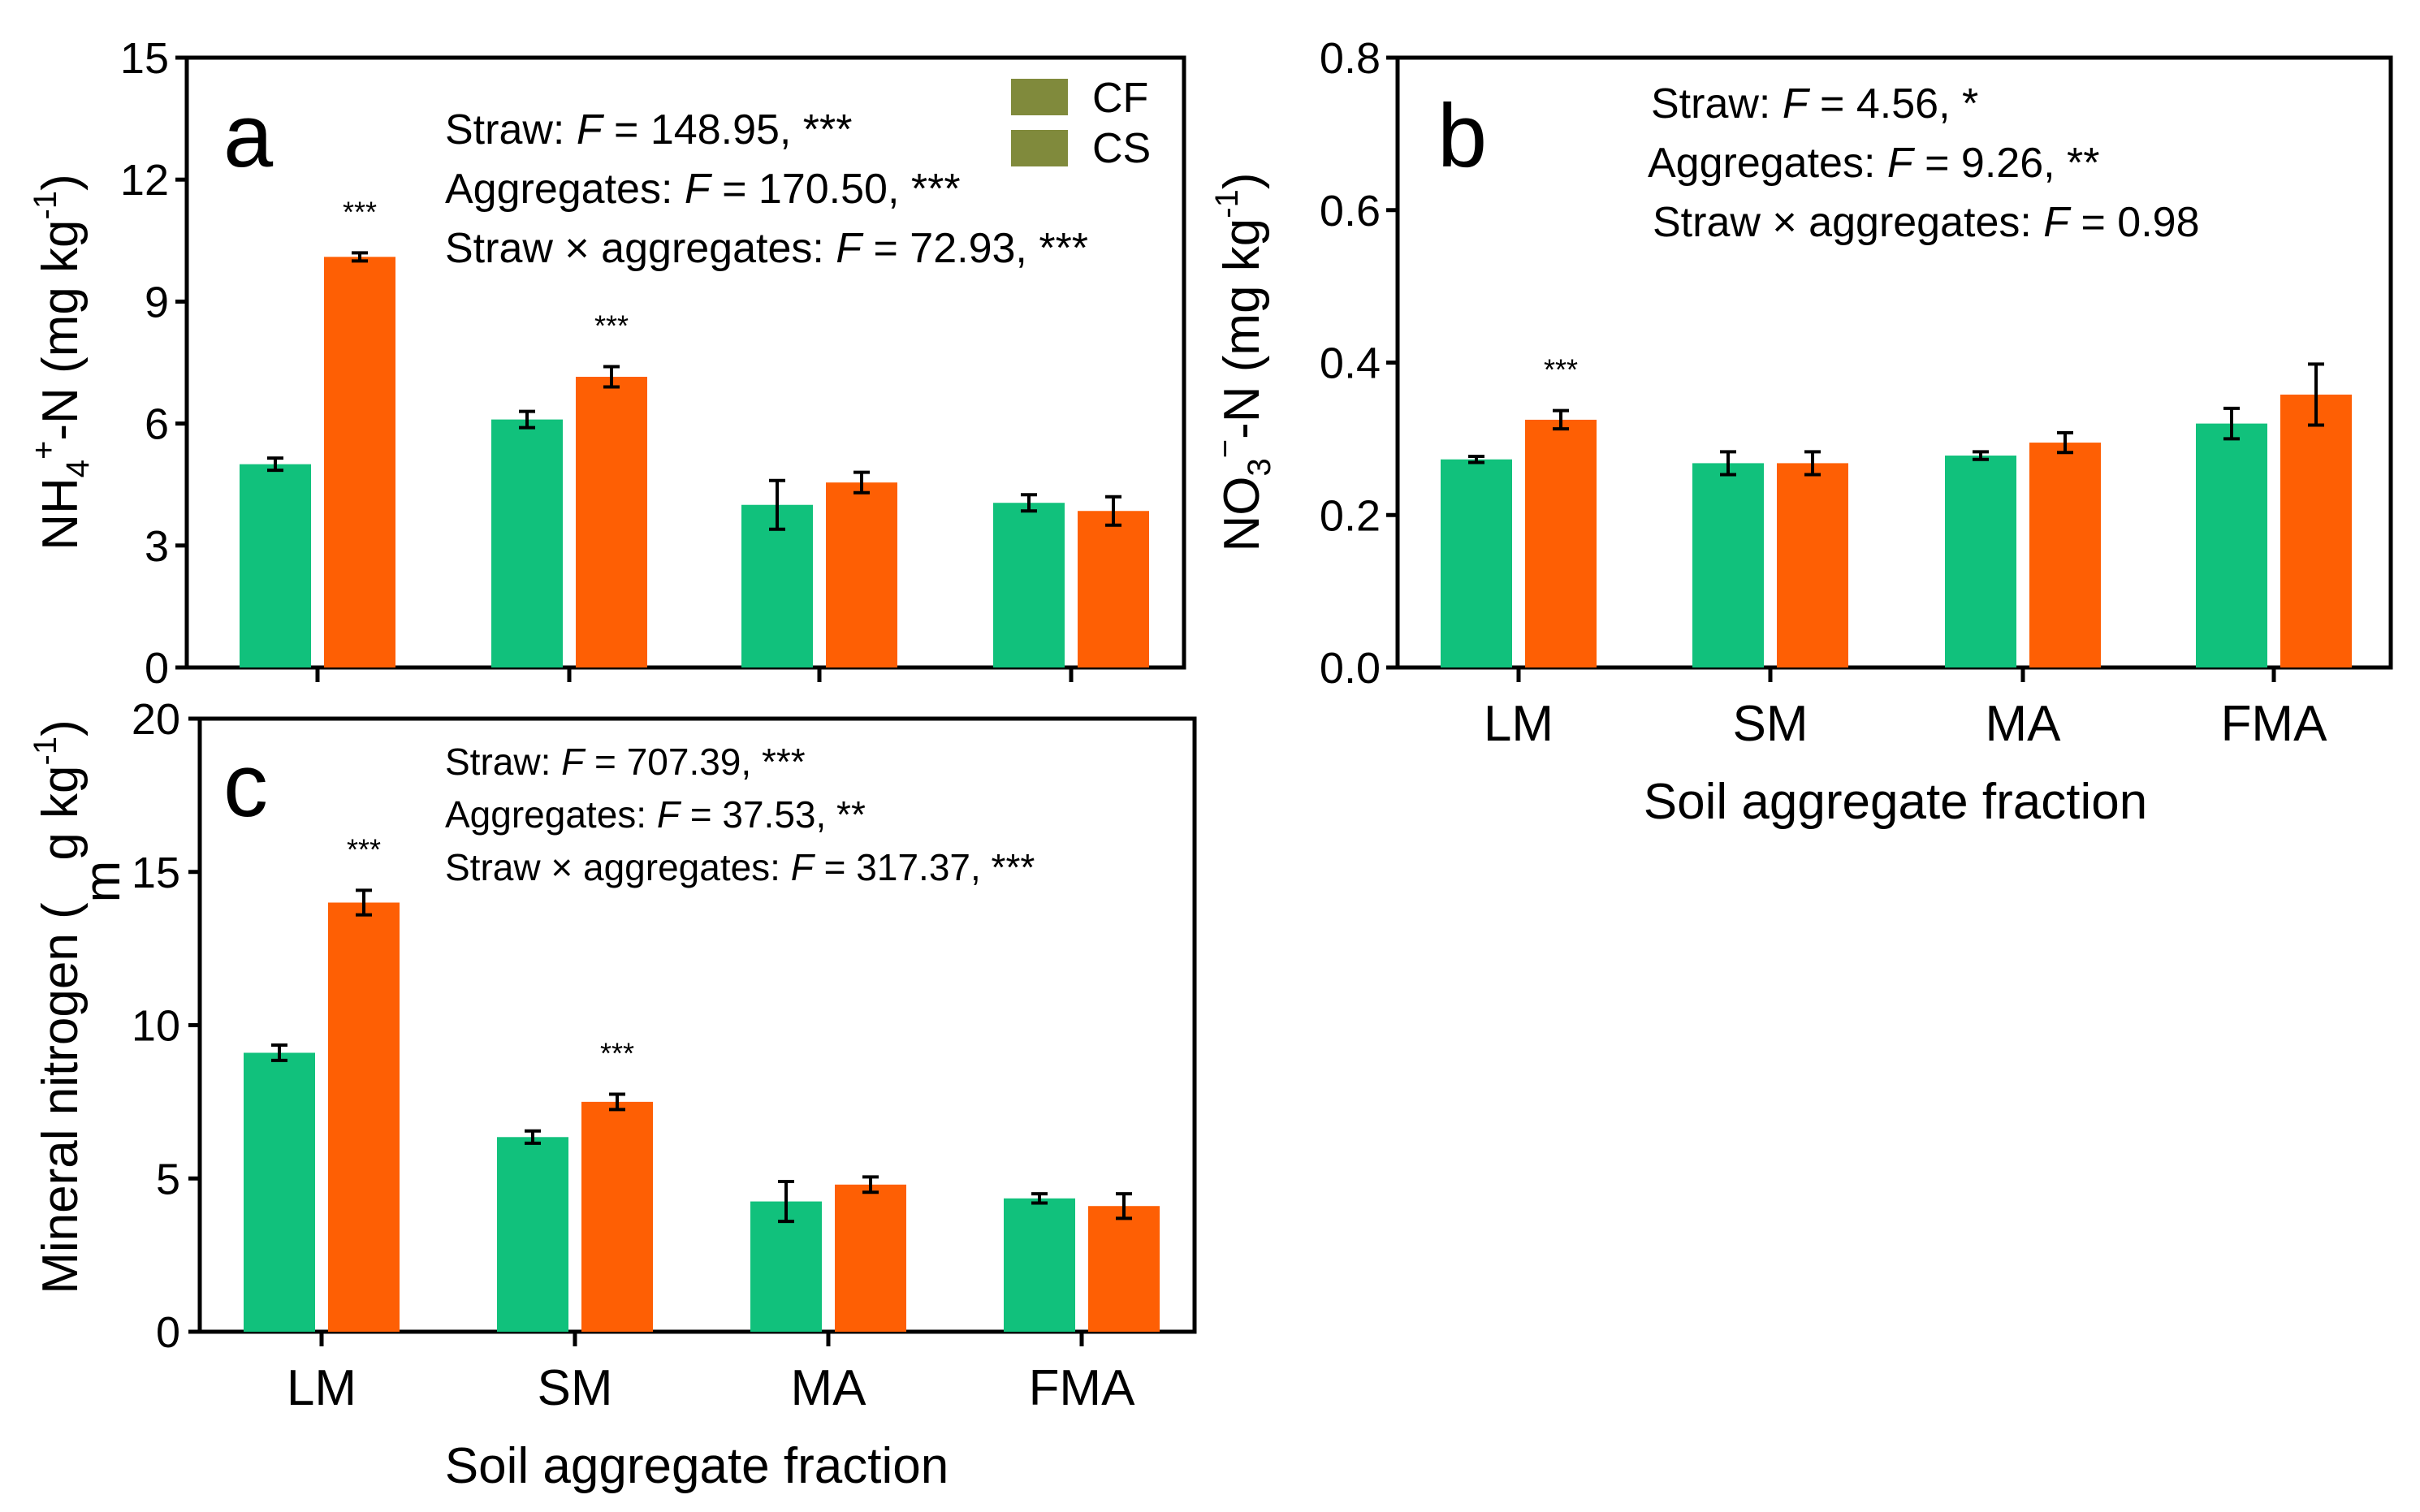 The width and height of the screenshot is (2420, 1512). I want to click on panel-a-y-label: NH4+-N (mg kg-1), so click(61, 362).